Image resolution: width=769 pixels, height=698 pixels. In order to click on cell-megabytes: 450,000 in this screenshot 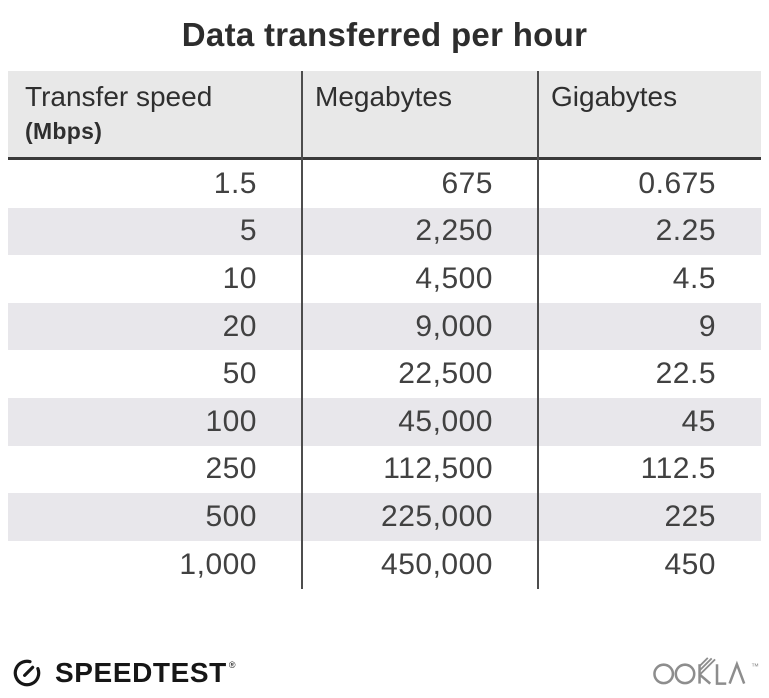, I will do `click(437, 564)`.